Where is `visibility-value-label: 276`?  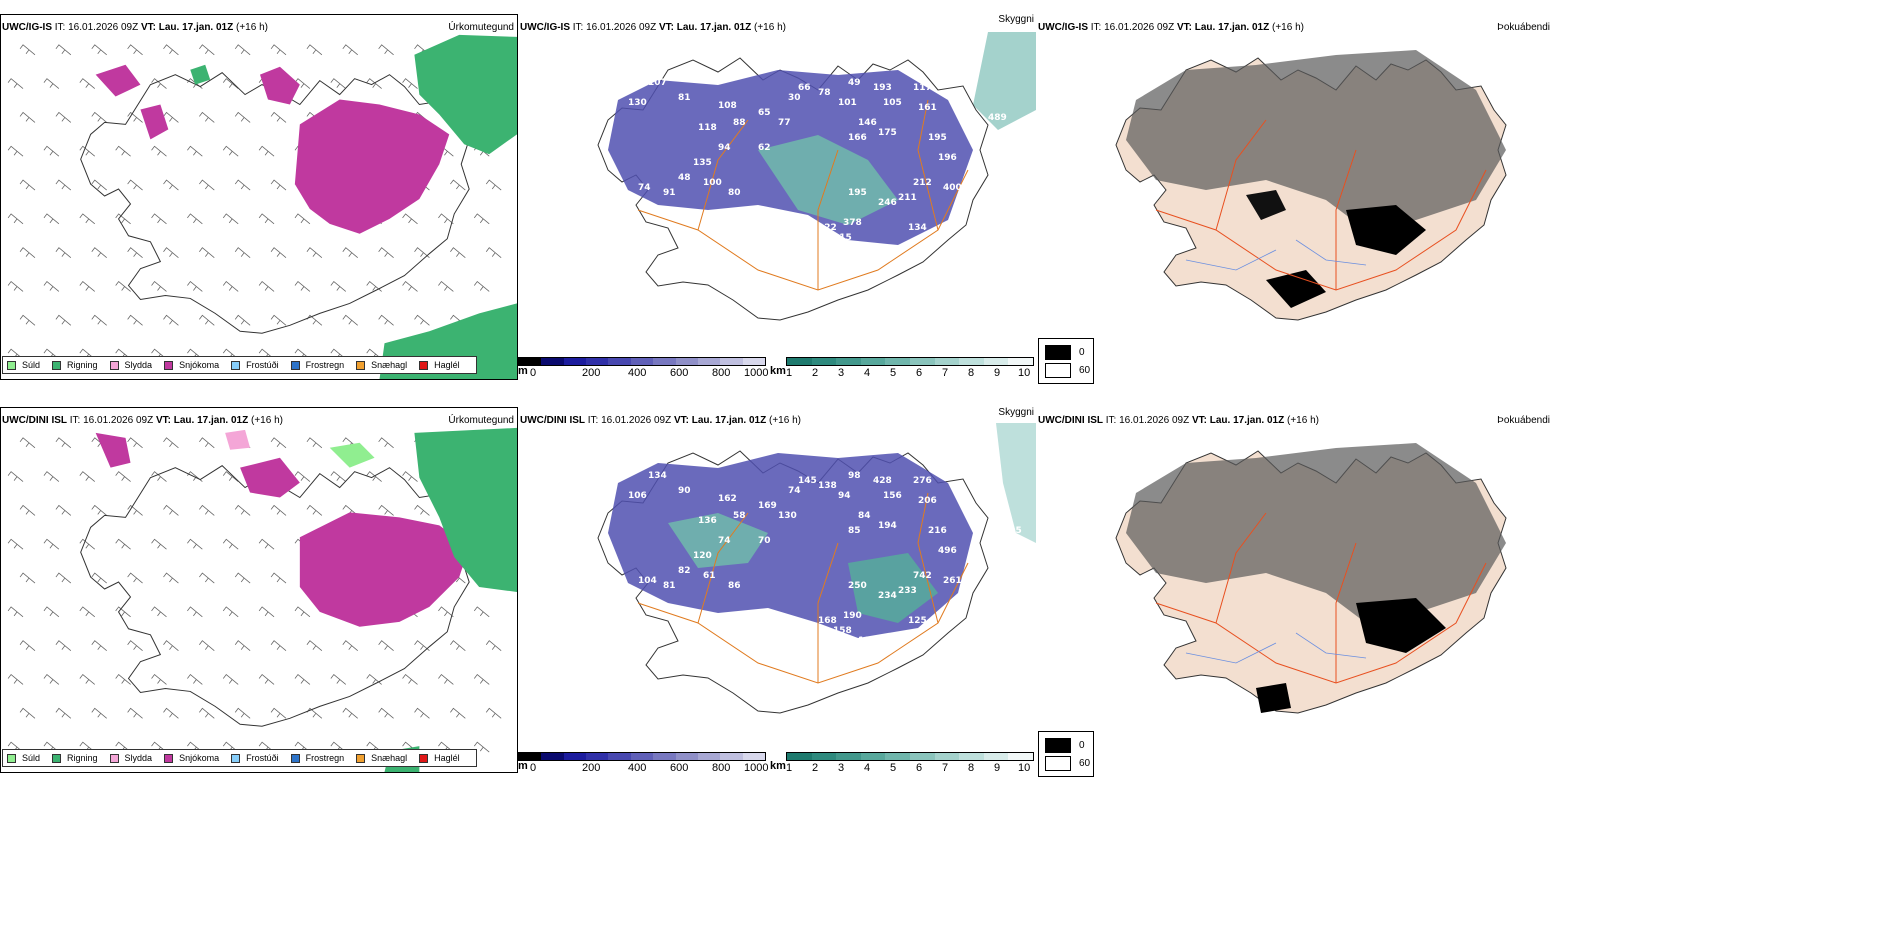 visibility-value-label: 276 is located at coordinates (922, 481).